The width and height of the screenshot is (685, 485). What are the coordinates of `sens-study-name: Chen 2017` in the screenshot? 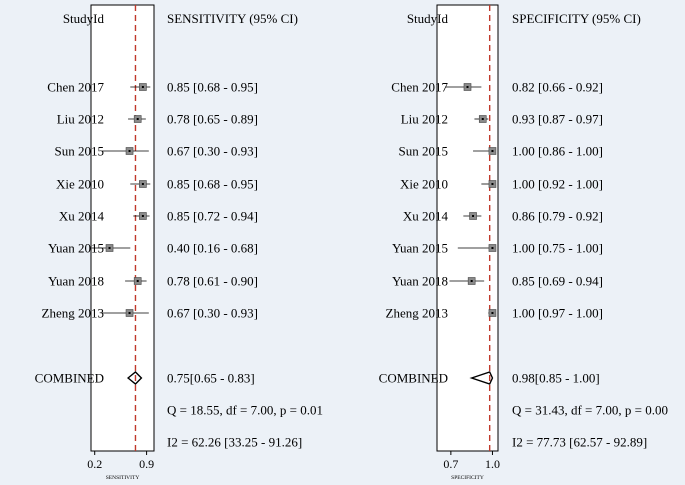 It's located at (75, 87).